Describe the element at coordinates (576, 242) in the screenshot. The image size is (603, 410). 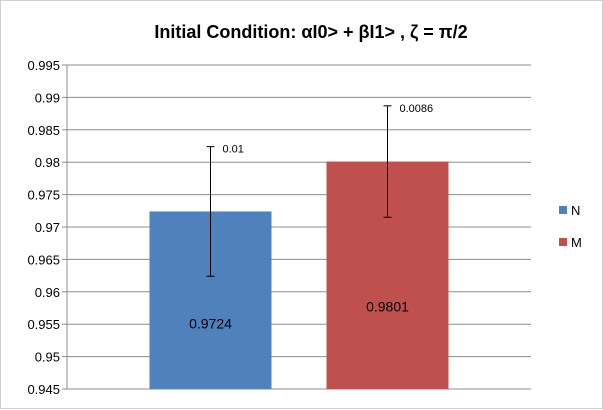
I see `legend-label: M` at that location.